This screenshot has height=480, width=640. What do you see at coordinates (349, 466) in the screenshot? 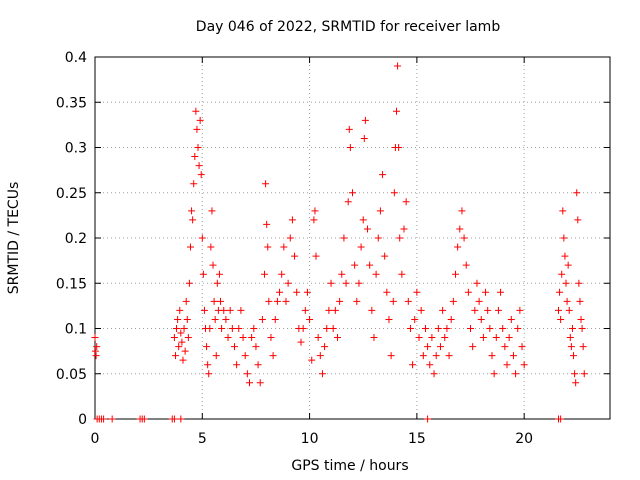
I see `x-axis-label: GPS time / hours` at bounding box center [349, 466].